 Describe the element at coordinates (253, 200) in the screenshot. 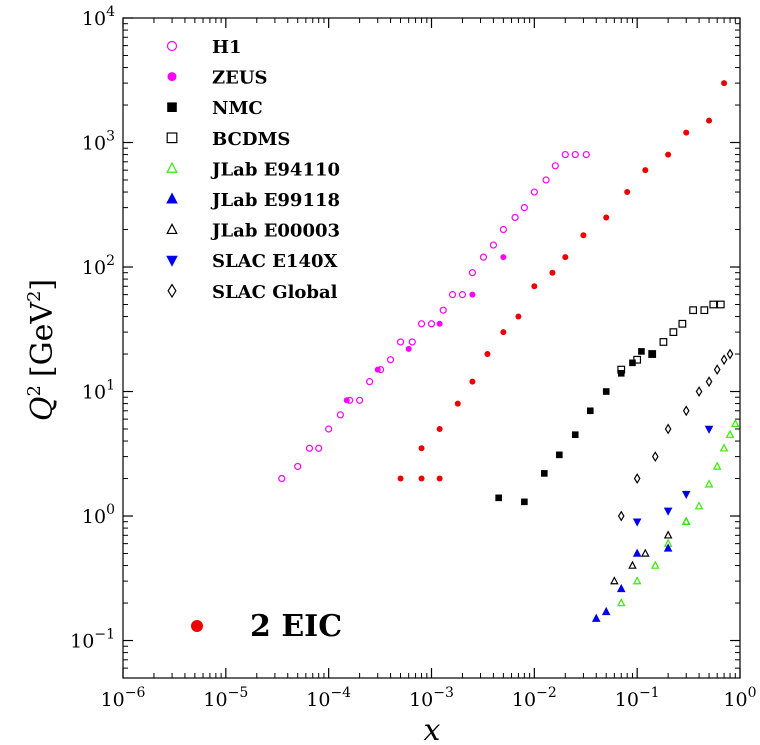

I see `legend-item: JLab E99118` at that location.